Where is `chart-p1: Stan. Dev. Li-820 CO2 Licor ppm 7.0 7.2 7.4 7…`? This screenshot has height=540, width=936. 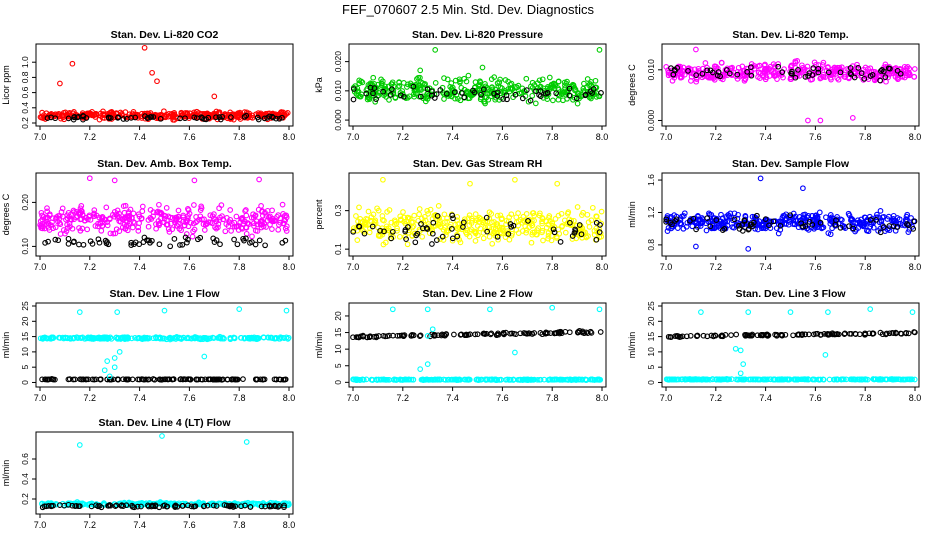
chart-p1: Stan. Dev. Li-820 CO2 Licor ppm 7.0 7.2 7.4 7… is located at coordinates (148, 85).